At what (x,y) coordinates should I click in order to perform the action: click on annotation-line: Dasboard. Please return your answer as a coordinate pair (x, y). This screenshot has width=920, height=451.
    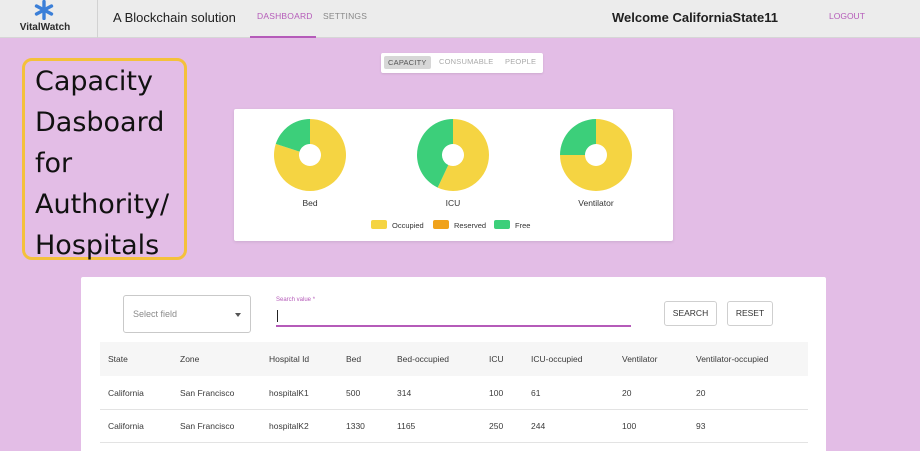
    Looking at the image, I should click on (100, 122).